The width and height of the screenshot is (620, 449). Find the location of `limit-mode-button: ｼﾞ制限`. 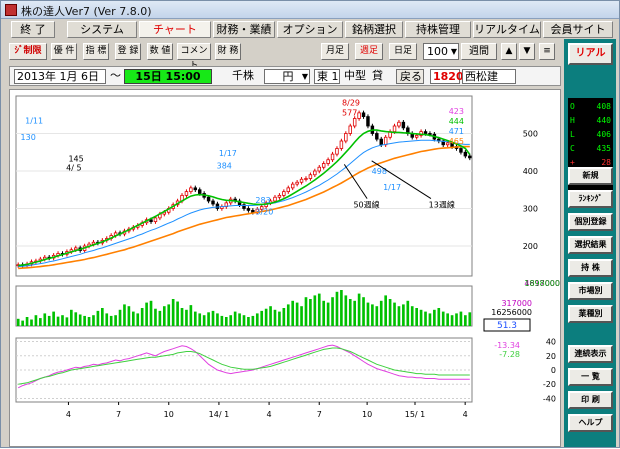

limit-mode-button: ｼﾞ制限 is located at coordinates (28, 51).